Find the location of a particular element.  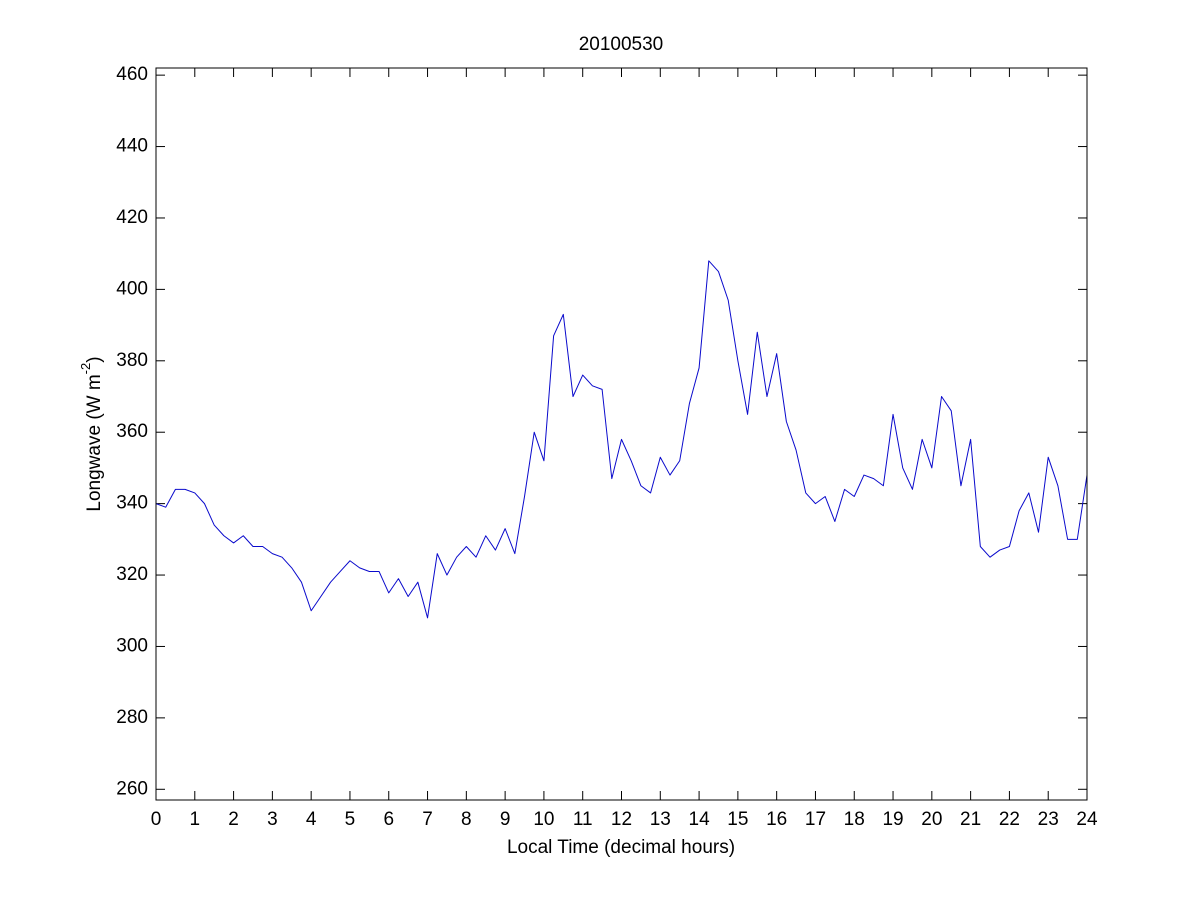

x-tick-label: 7 is located at coordinates (427, 819).